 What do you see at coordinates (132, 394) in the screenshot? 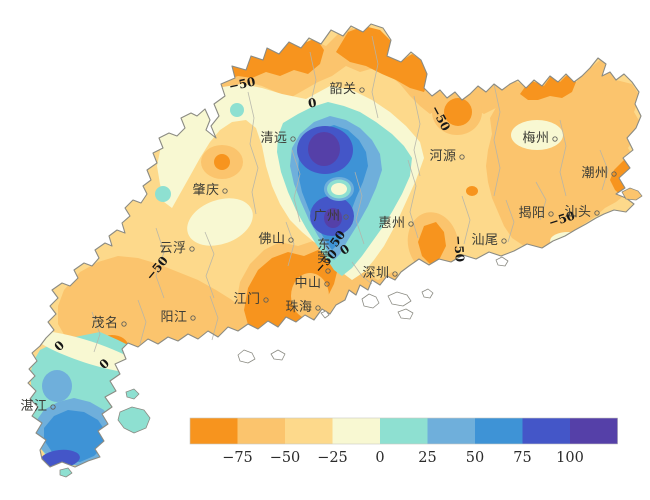
I see `island-naozhou` at bounding box center [132, 394].